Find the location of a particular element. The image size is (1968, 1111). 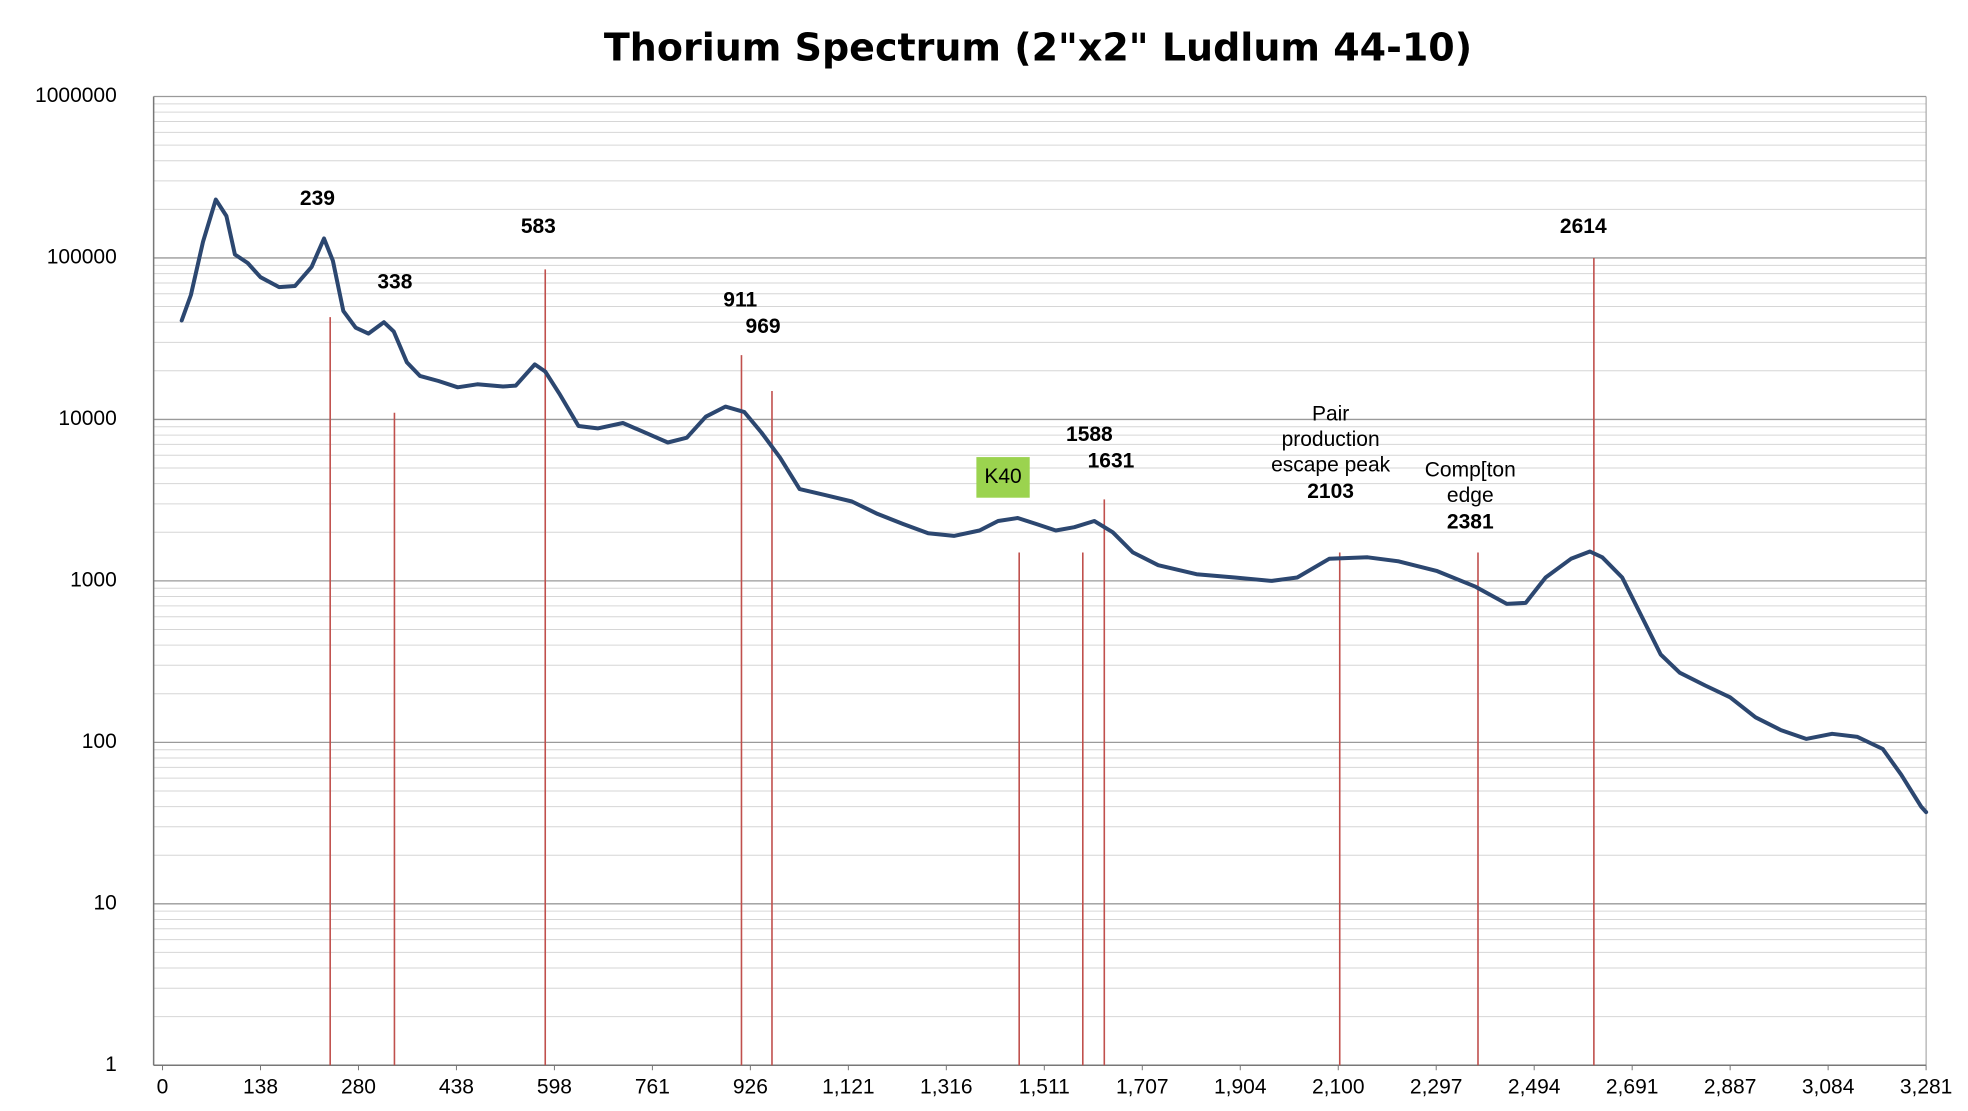

annotation-label: 969 is located at coordinates (763, 326).